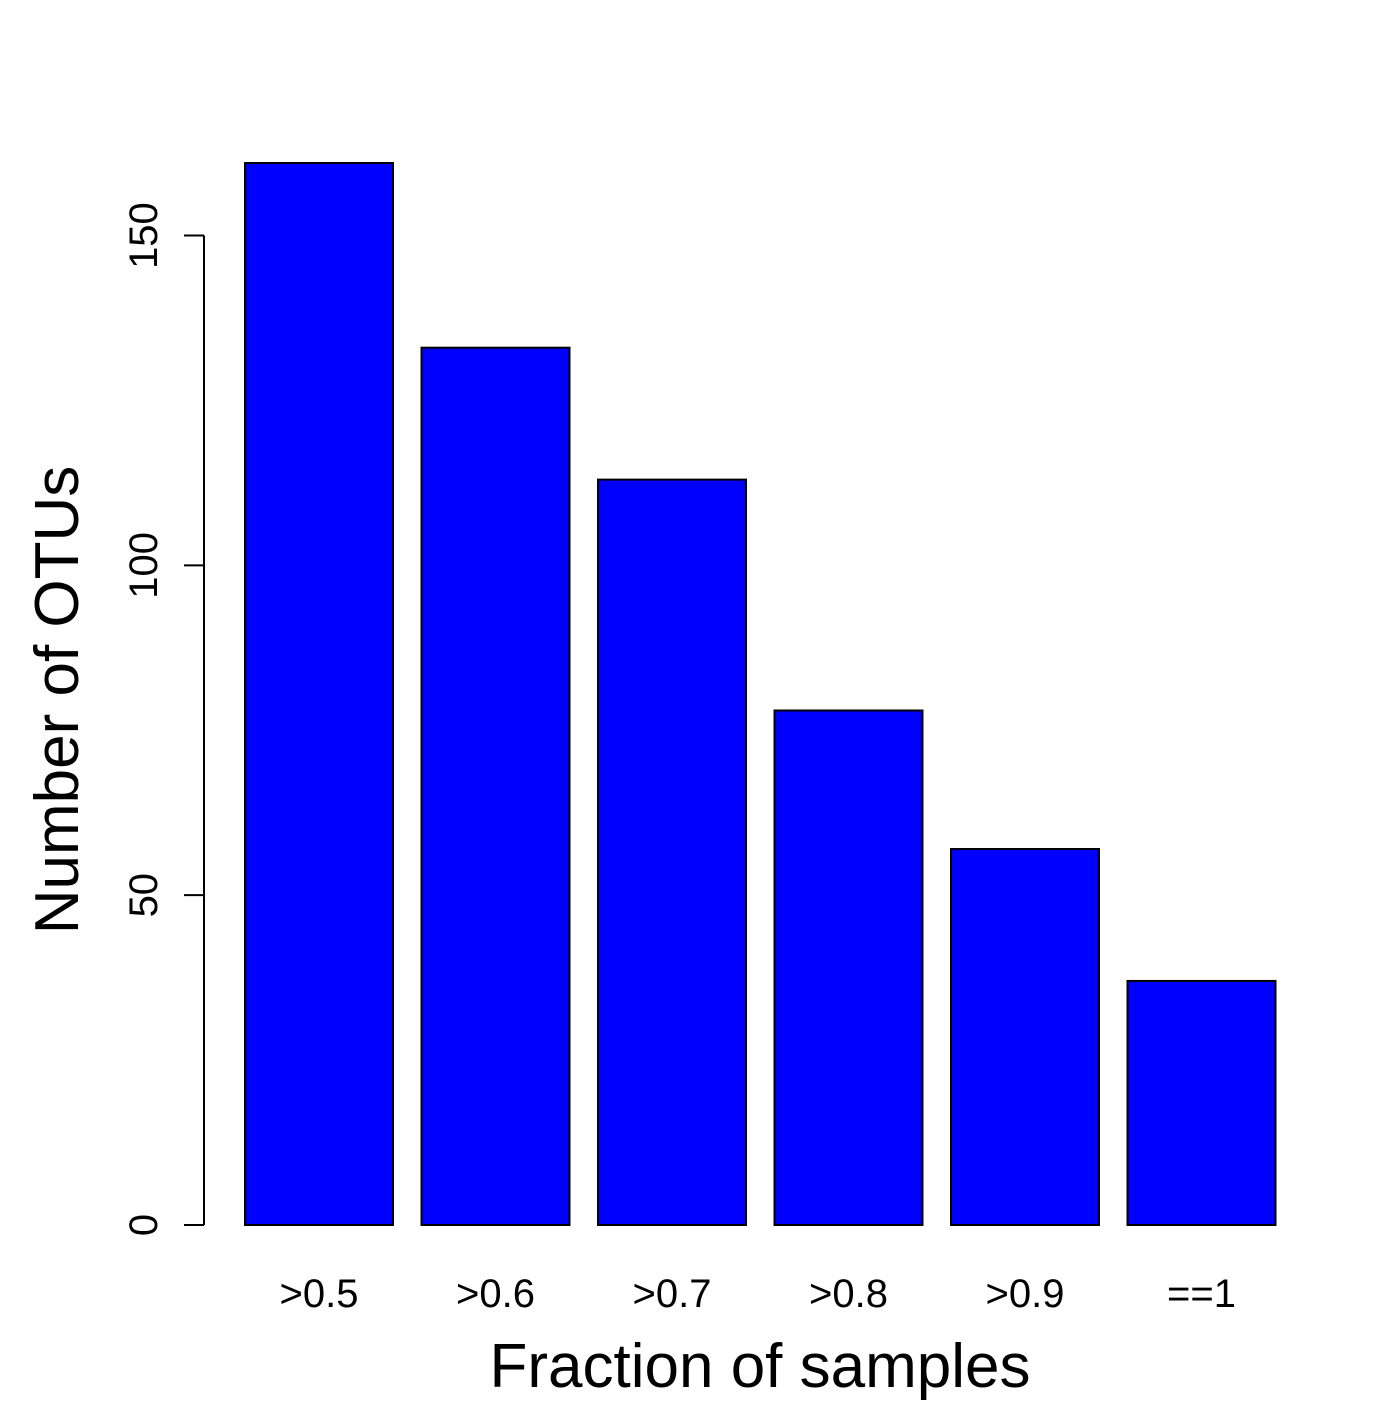  What do you see at coordinates (144, 895) in the screenshot?
I see `y-axis-tick-label: 50` at bounding box center [144, 895].